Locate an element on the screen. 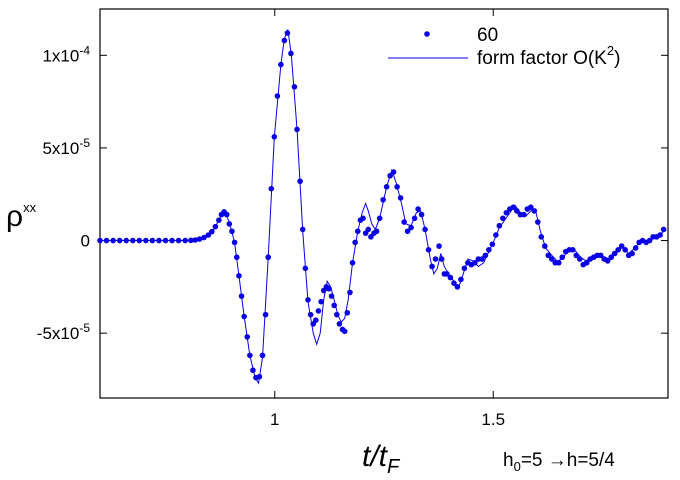 Image resolution: width=680 pixels, height=480 pixels. y-tick-label-0: -5x10⁻⁵ is located at coordinates (64, 332).